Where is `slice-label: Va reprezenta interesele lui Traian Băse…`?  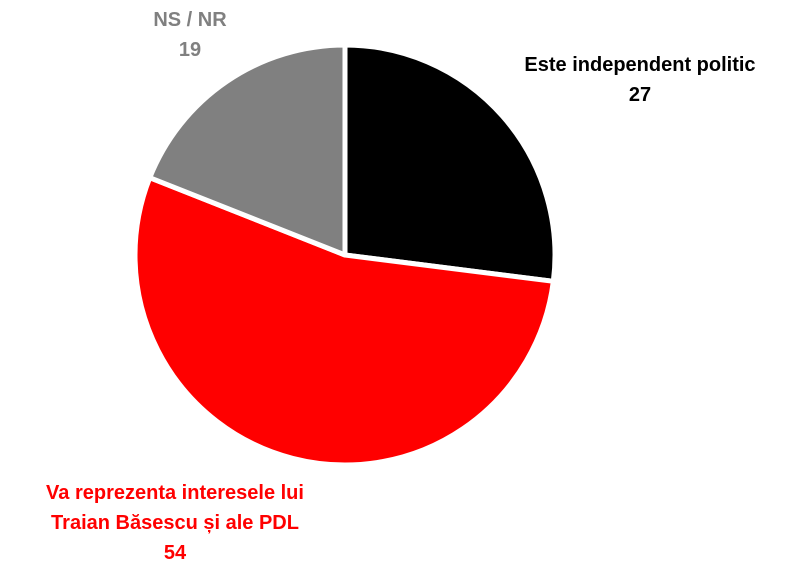
slice-label: Va reprezenta interesele lui Traian Băse… is located at coordinates (175, 520).